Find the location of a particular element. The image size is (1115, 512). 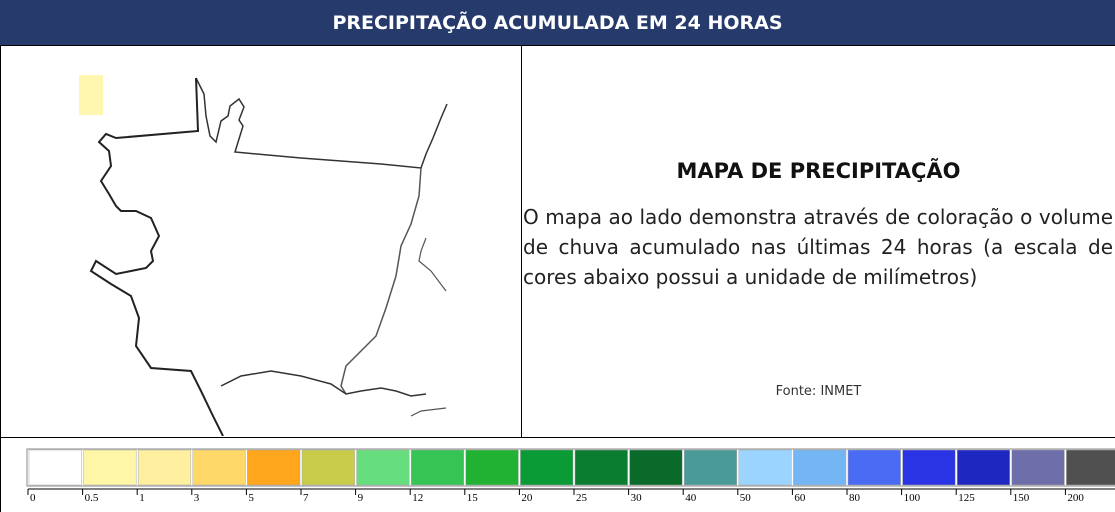

scale-label: 0.5 is located at coordinates (92, 498).